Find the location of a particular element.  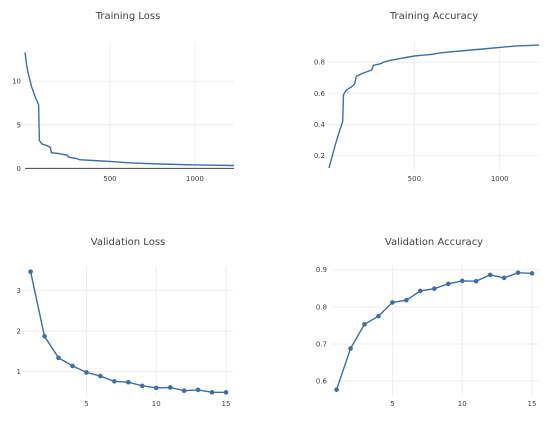

validation-accuracy-y-tick-label: 0.9 is located at coordinates (321, 270).